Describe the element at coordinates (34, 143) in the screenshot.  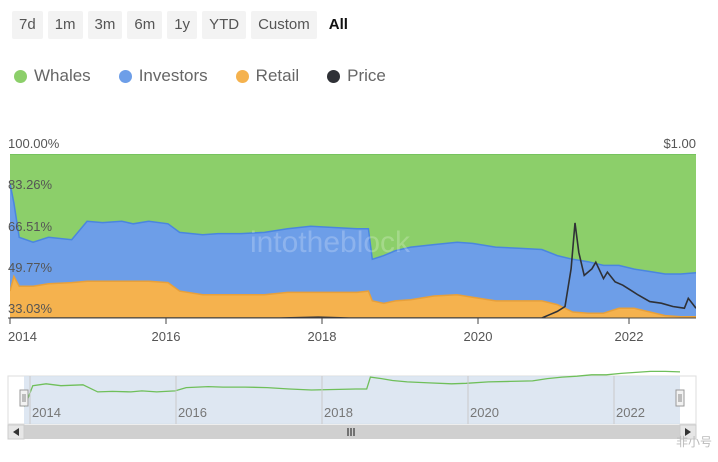
I see `y-axis-tick-label: 100.00%` at that location.